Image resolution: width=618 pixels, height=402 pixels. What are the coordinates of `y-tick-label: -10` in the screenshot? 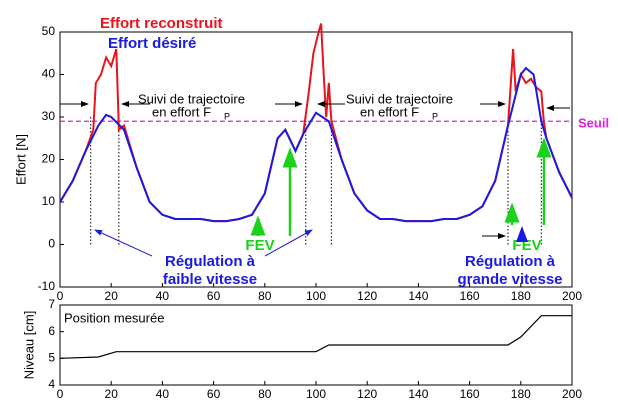 It's located at (47, 286).